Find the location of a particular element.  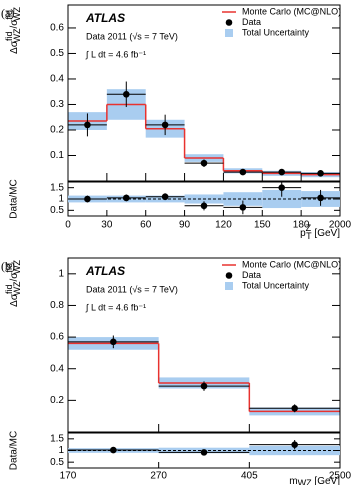

x-tick-label: 0 is located at coordinates (68, 225).